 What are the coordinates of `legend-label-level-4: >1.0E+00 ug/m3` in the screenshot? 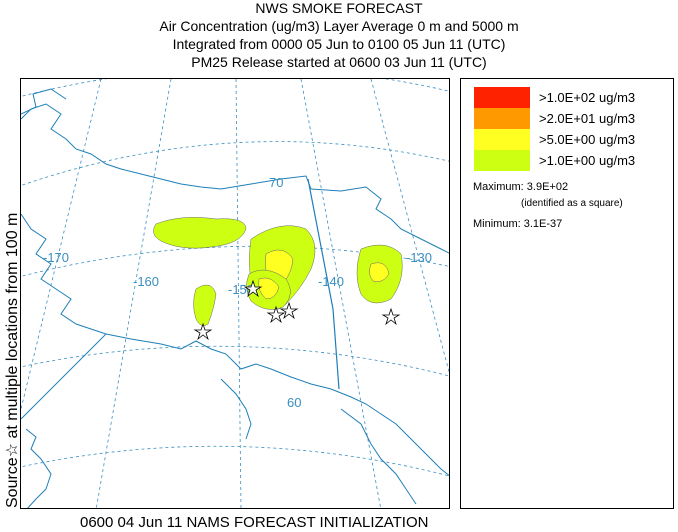 It's located at (587, 160).